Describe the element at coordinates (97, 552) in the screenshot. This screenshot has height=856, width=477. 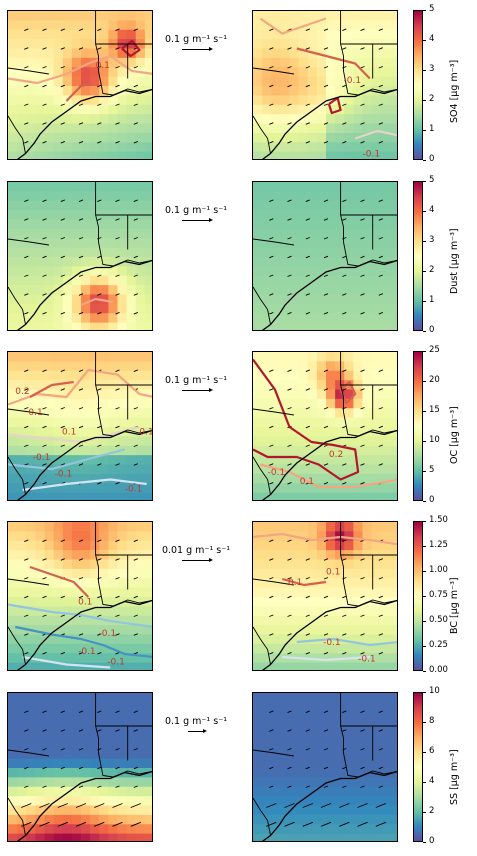
I see `state-border` at that location.